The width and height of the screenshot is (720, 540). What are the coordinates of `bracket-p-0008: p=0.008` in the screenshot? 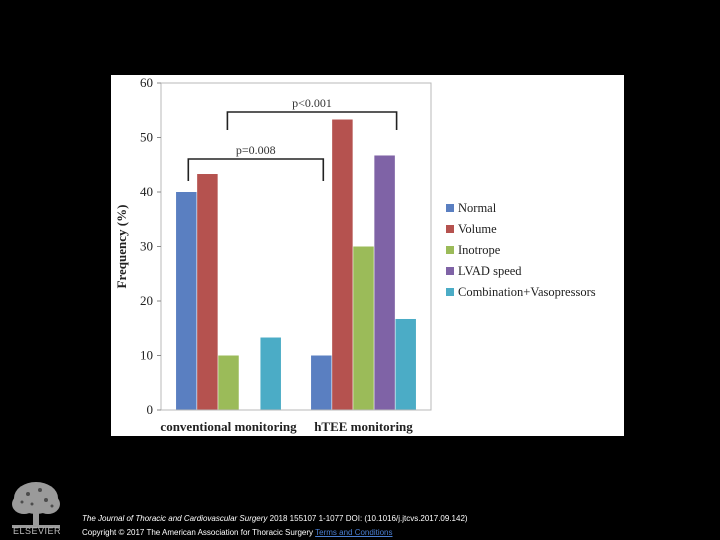 It's located at (256, 162).